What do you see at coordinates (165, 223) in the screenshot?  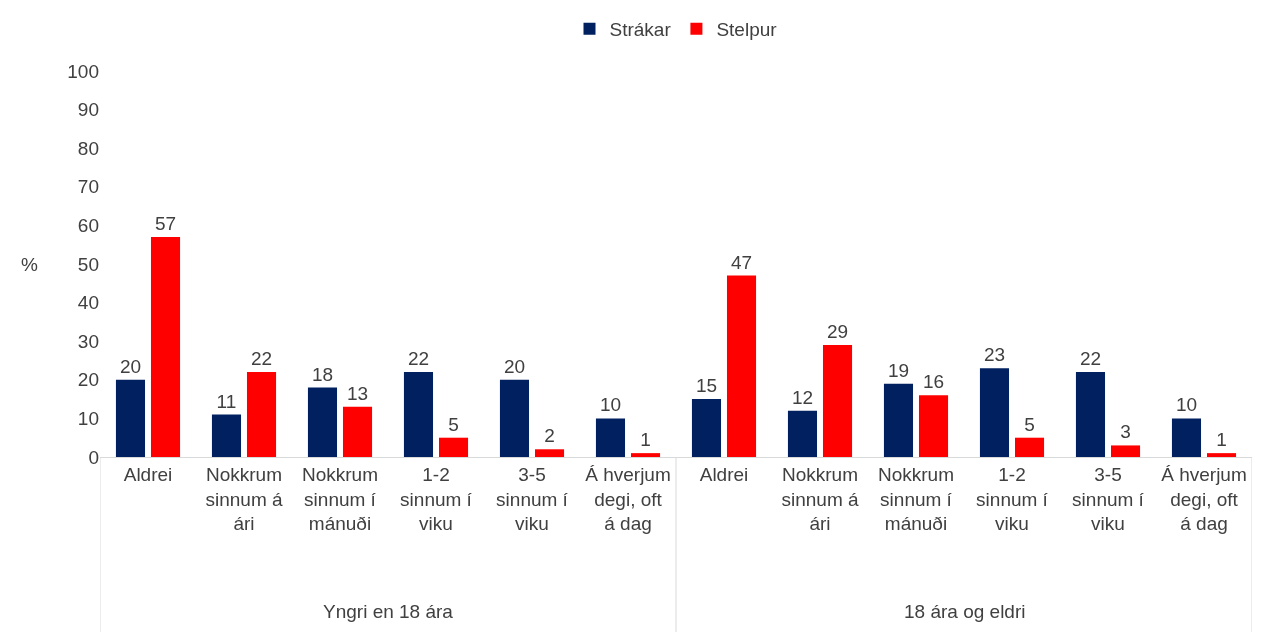 I see `data-label: 57` at bounding box center [165, 223].